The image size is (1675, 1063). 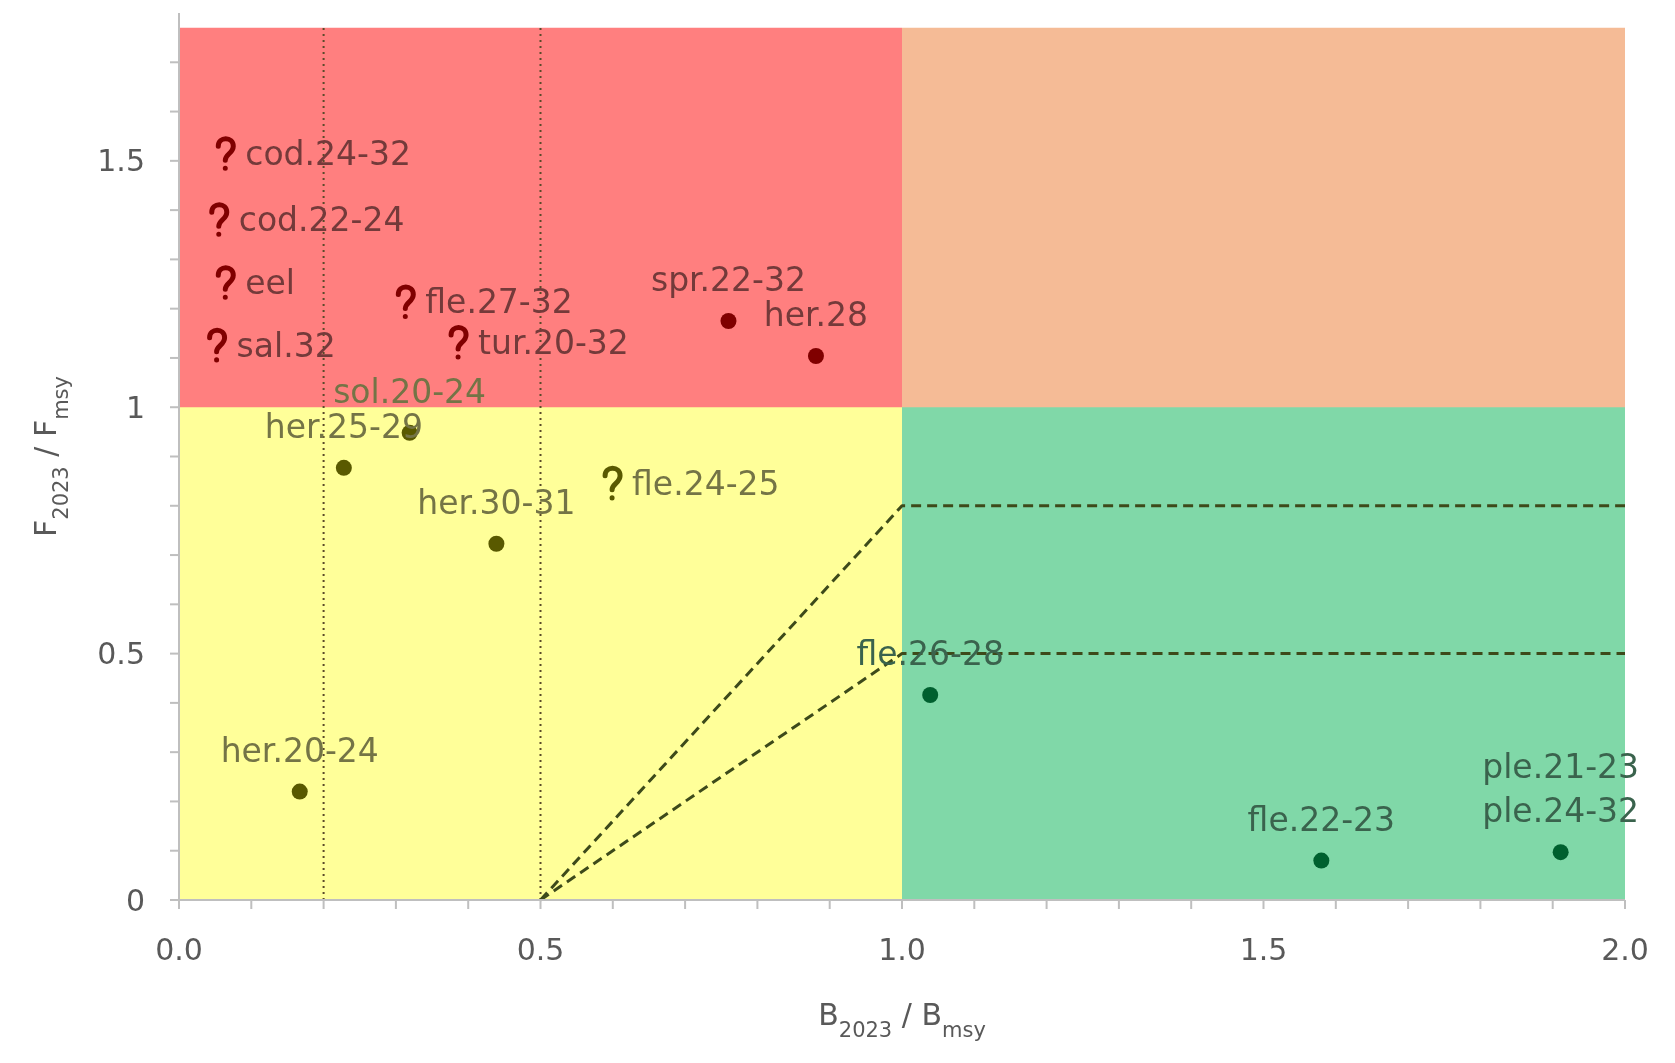 I want to click on annotation: cod.22-24, so click(x=321, y=220).